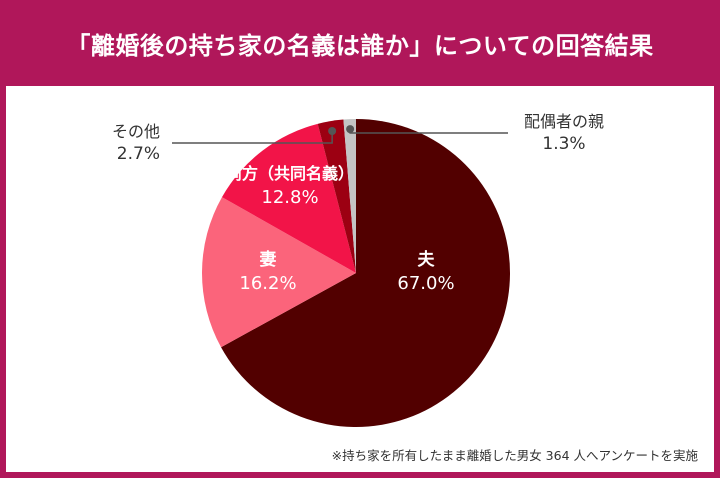  What do you see at coordinates (136, 131) in the screenshot?
I see `slice-name-label-3: その他` at bounding box center [136, 131].